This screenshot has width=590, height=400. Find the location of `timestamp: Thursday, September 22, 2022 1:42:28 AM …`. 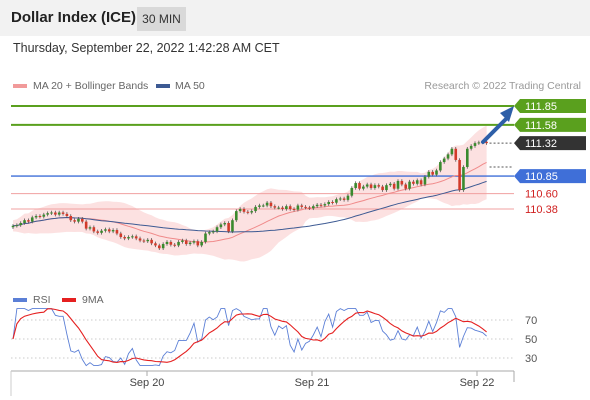

timestamp: Thursday, September 22, 2022 1:42:28 AM … is located at coordinates (146, 48).